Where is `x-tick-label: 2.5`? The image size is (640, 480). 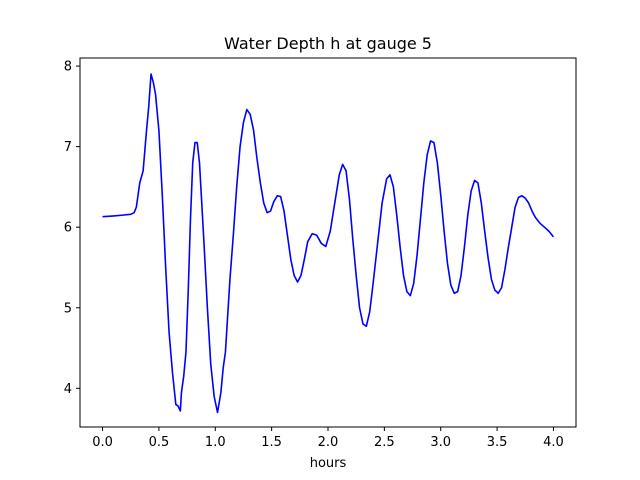
x-tick-label: 2.5 is located at coordinates (384, 442).